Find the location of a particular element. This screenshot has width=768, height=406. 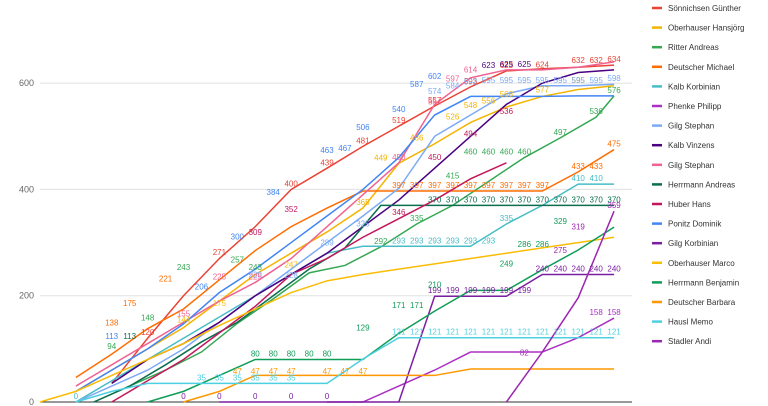

data-label: 300 is located at coordinates (238, 237).